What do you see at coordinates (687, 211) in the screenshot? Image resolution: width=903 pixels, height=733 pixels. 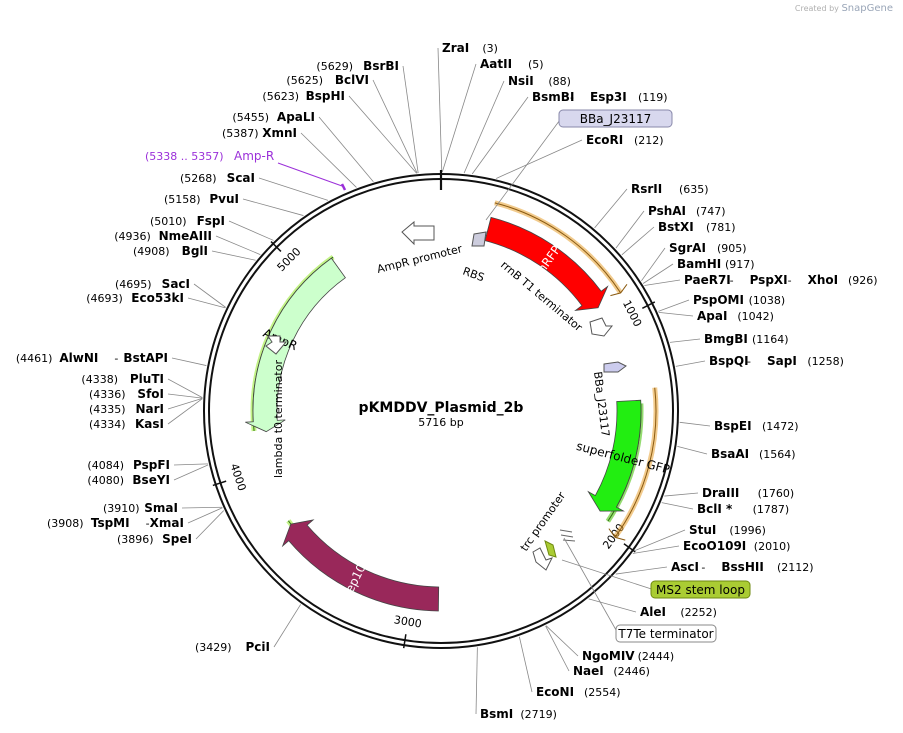 I see `site-label: PshAI (747)` at bounding box center [687, 211].